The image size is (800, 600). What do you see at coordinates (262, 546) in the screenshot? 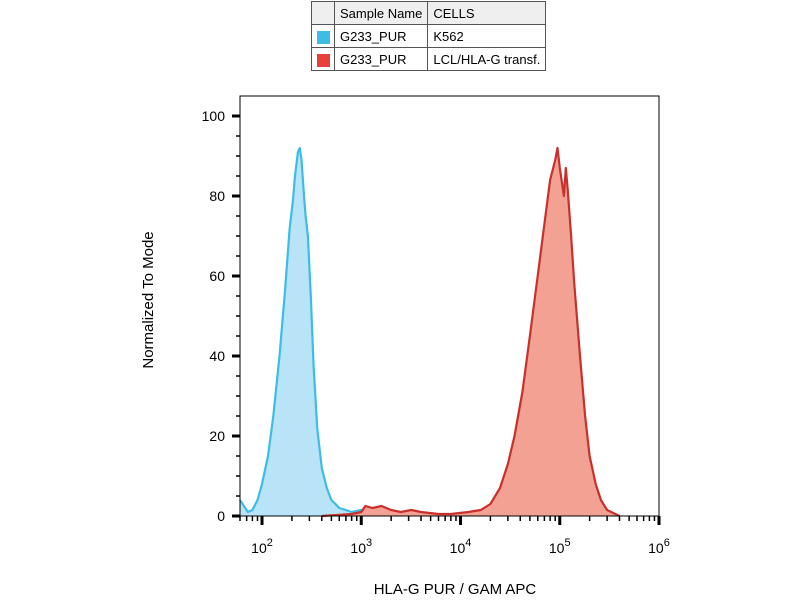
I see `x-tick-label: 10²` at bounding box center [262, 546].